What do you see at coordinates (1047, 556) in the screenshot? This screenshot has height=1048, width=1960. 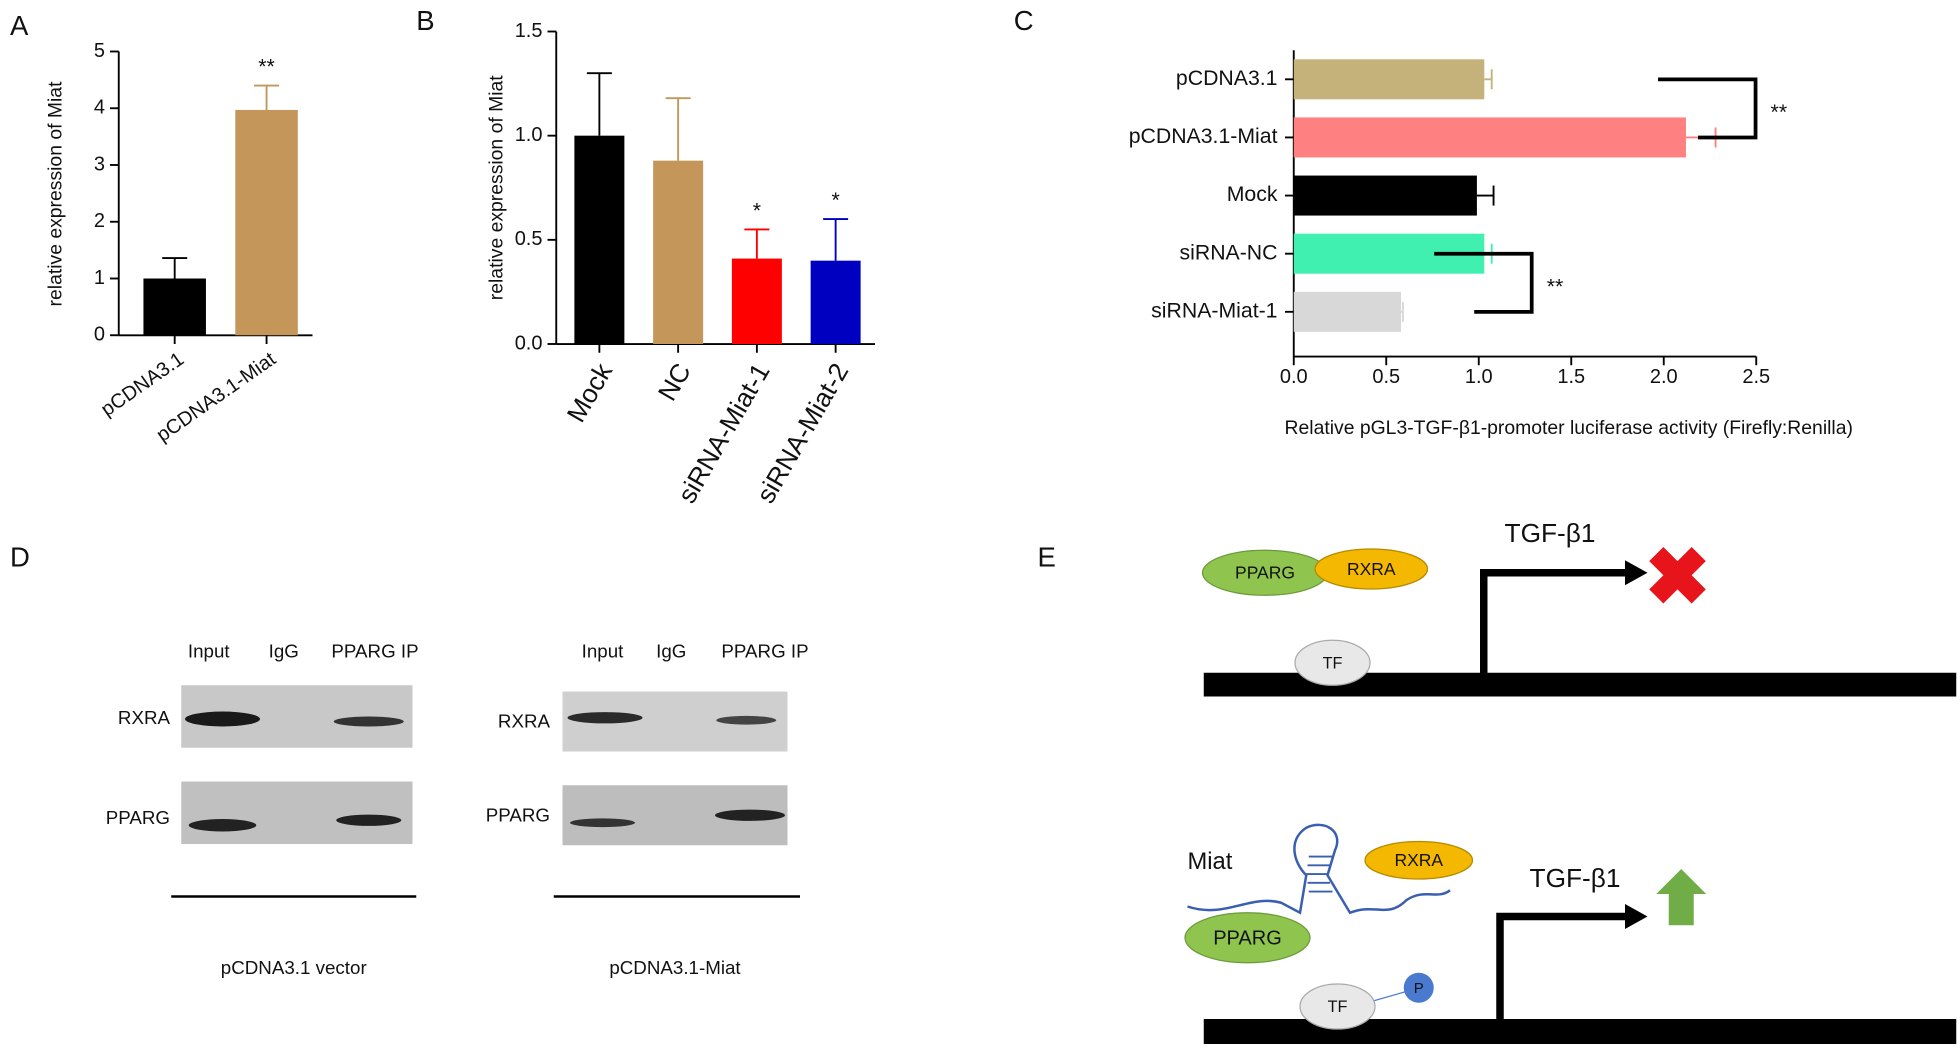 I see `panel-label: E` at bounding box center [1047, 556].